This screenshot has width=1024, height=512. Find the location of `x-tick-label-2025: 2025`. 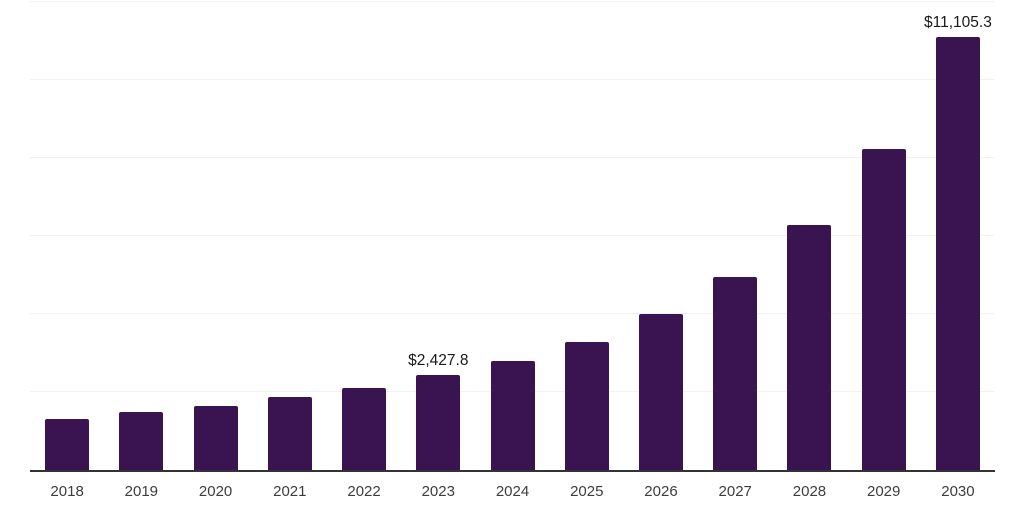

x-tick-label-2025: 2025 is located at coordinates (587, 491).